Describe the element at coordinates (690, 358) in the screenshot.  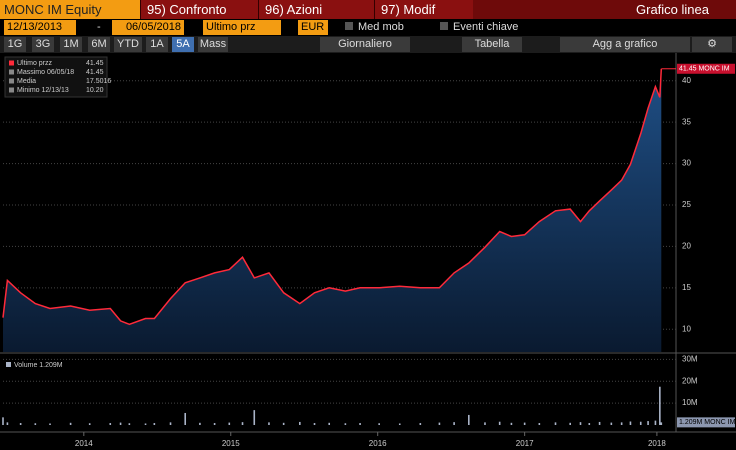
I see `y-tick-label: 30M` at that location.